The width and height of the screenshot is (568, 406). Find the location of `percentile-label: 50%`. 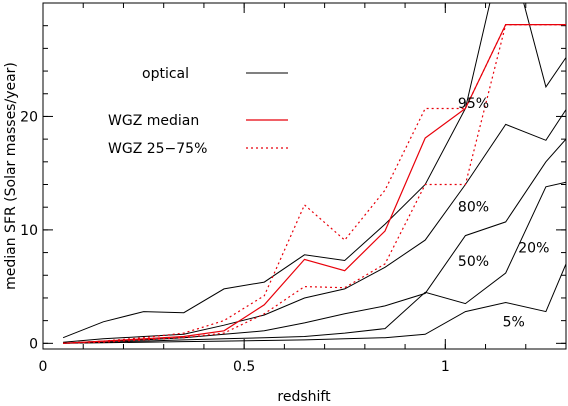

percentile-label: 50% is located at coordinates (473, 262).